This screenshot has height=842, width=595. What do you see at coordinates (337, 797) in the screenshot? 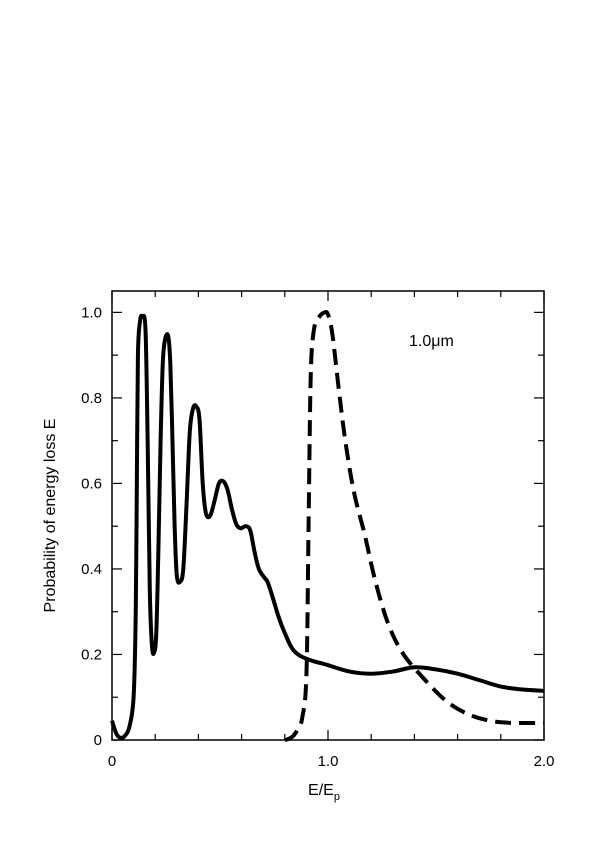
I see `x-axis-label-subscript: p` at bounding box center [337, 797].